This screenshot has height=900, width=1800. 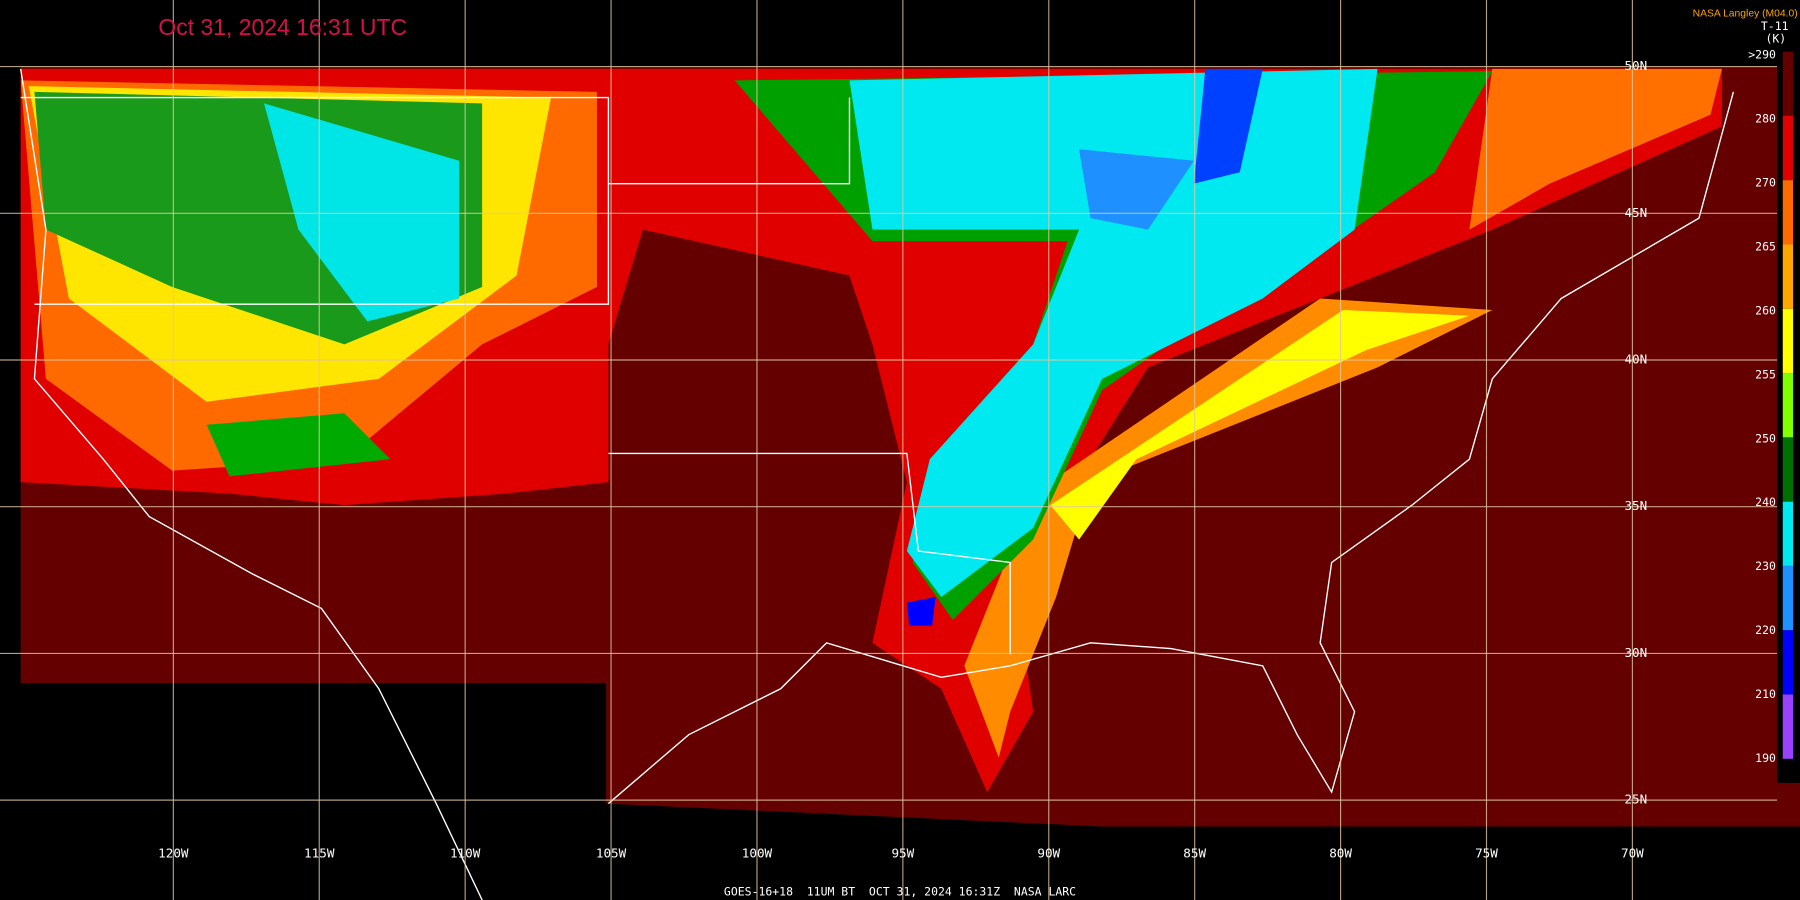 What do you see at coordinates (1745, 14) in the screenshot?
I see `credit: NASA Langley (M04.0)` at bounding box center [1745, 14].